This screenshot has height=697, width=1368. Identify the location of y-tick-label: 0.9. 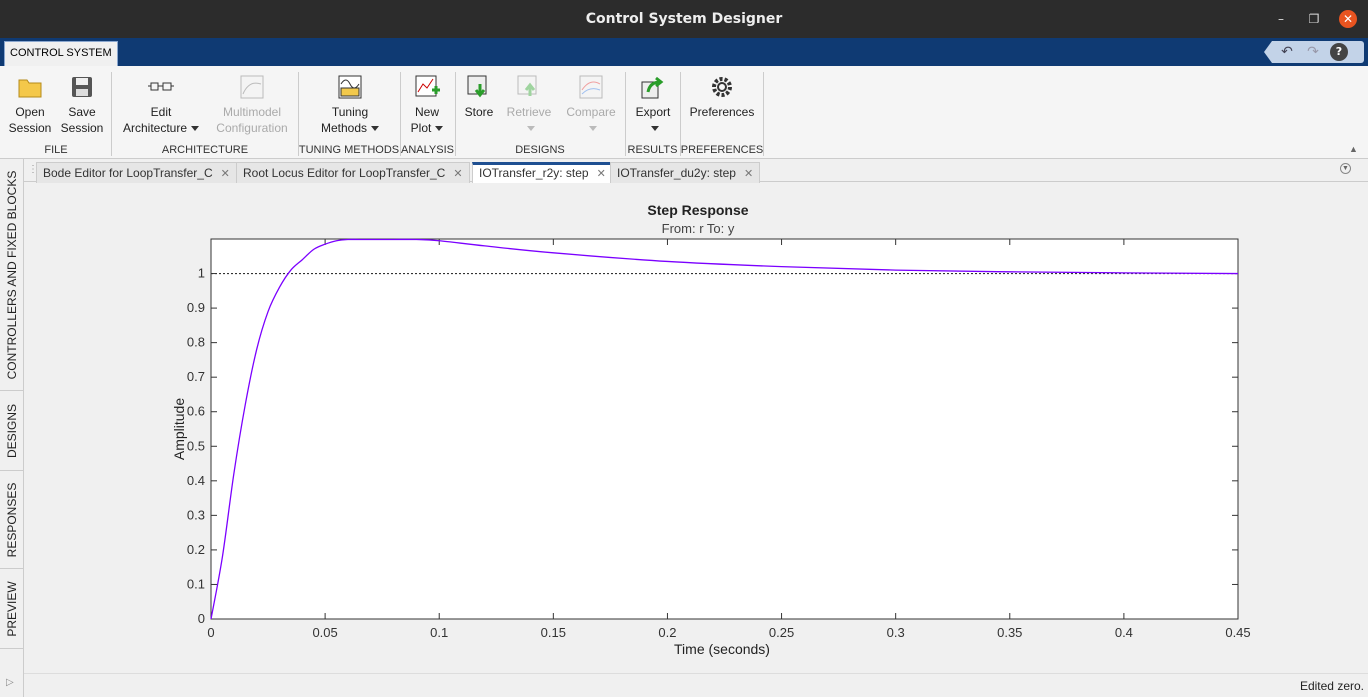
(196, 307).